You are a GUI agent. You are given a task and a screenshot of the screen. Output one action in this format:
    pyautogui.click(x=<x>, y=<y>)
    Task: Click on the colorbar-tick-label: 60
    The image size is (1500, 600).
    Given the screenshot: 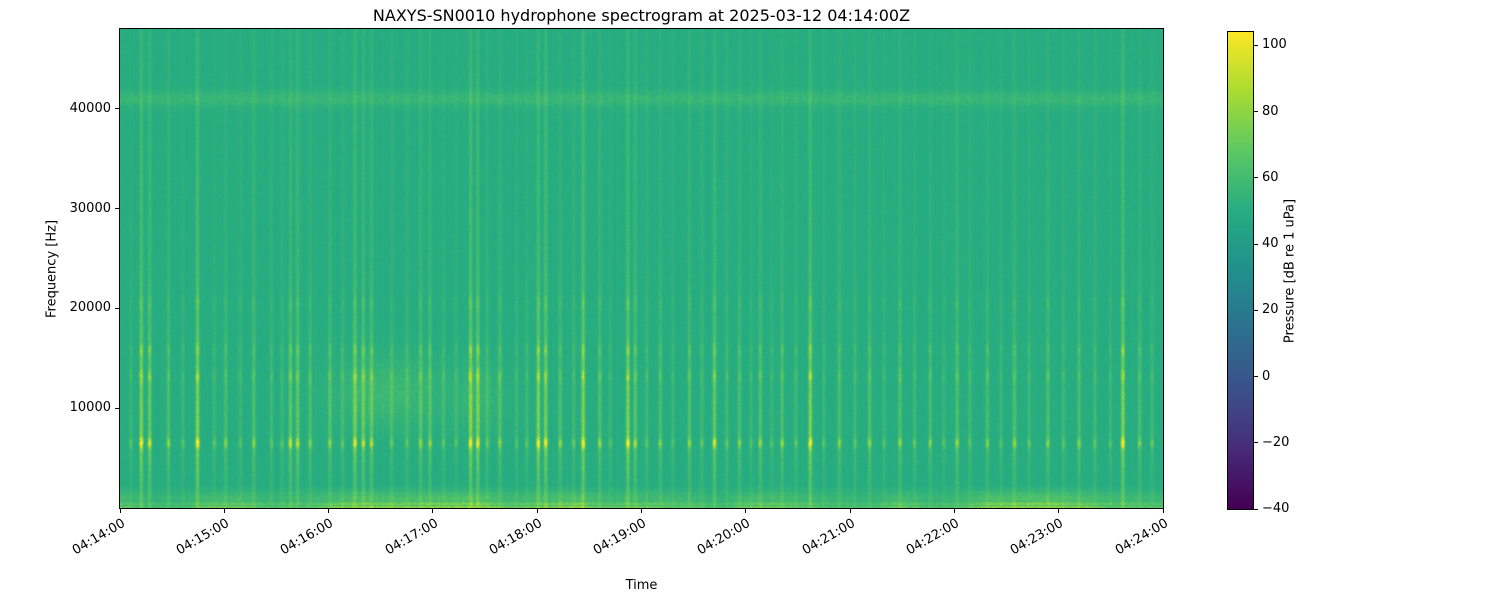 What is the action you would take?
    pyautogui.click(x=1270, y=177)
    